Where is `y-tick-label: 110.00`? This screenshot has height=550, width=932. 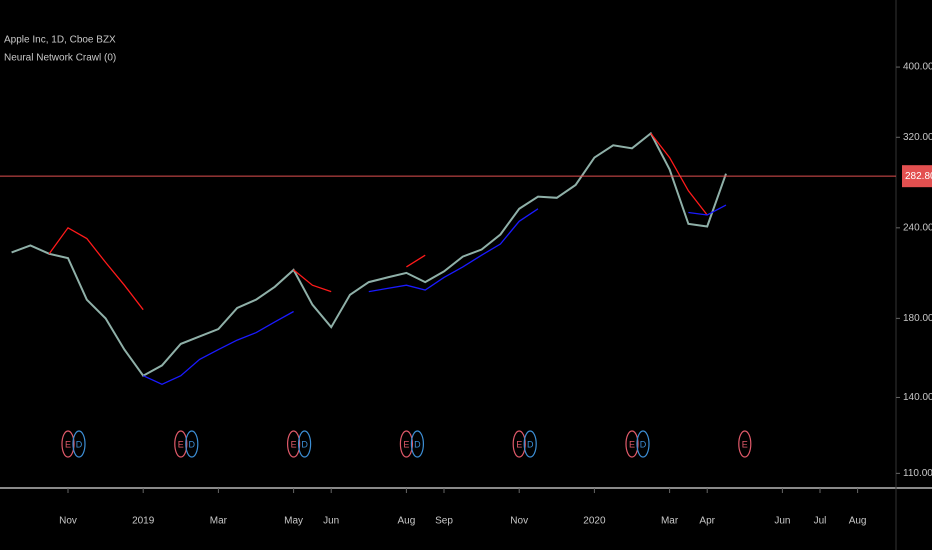
y-tick-label: 110.00 is located at coordinates (917, 473).